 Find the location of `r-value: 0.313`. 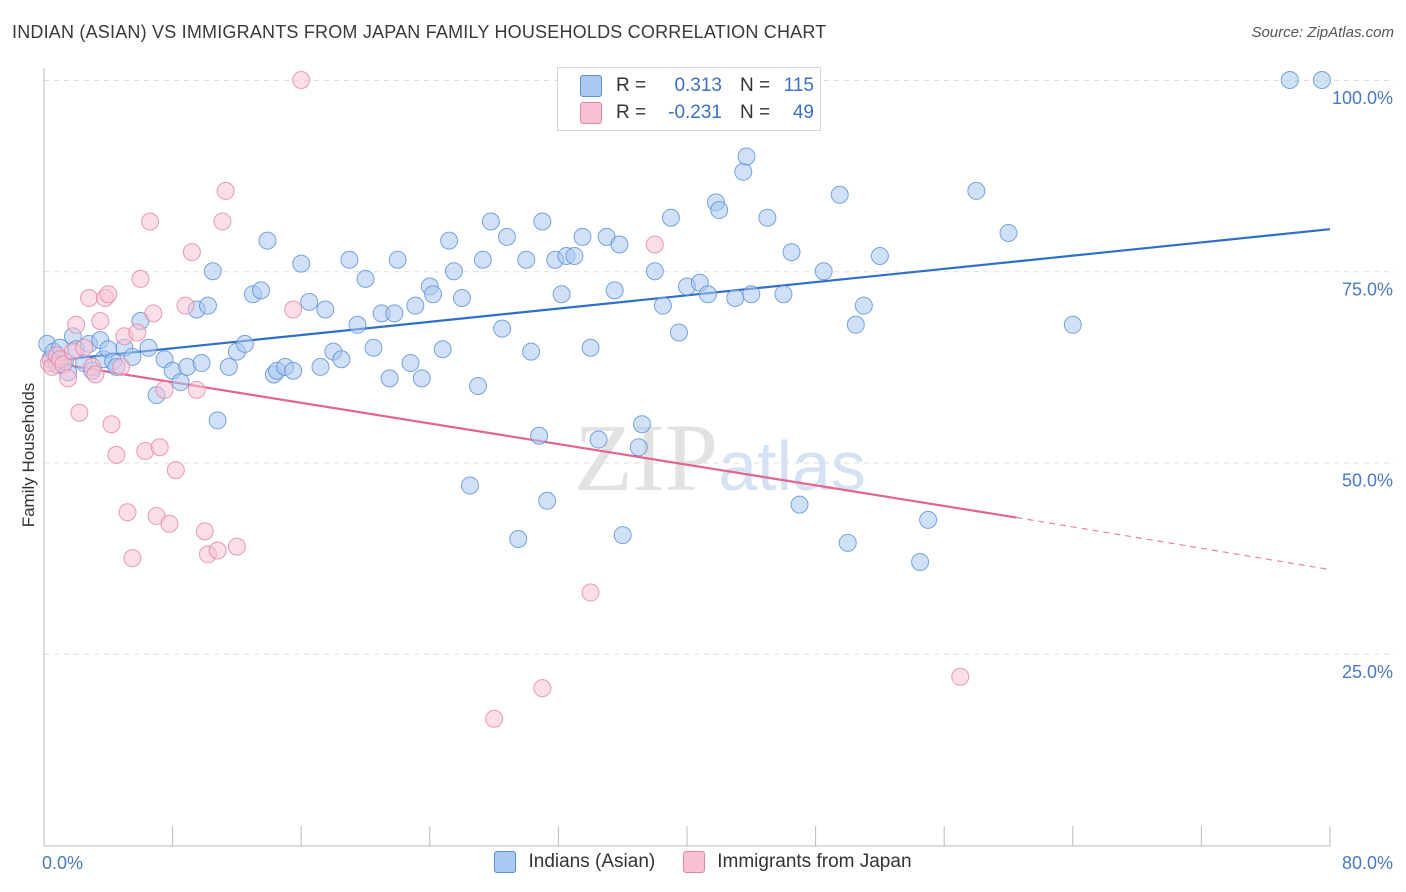

r-value: 0.313 is located at coordinates (698, 85).